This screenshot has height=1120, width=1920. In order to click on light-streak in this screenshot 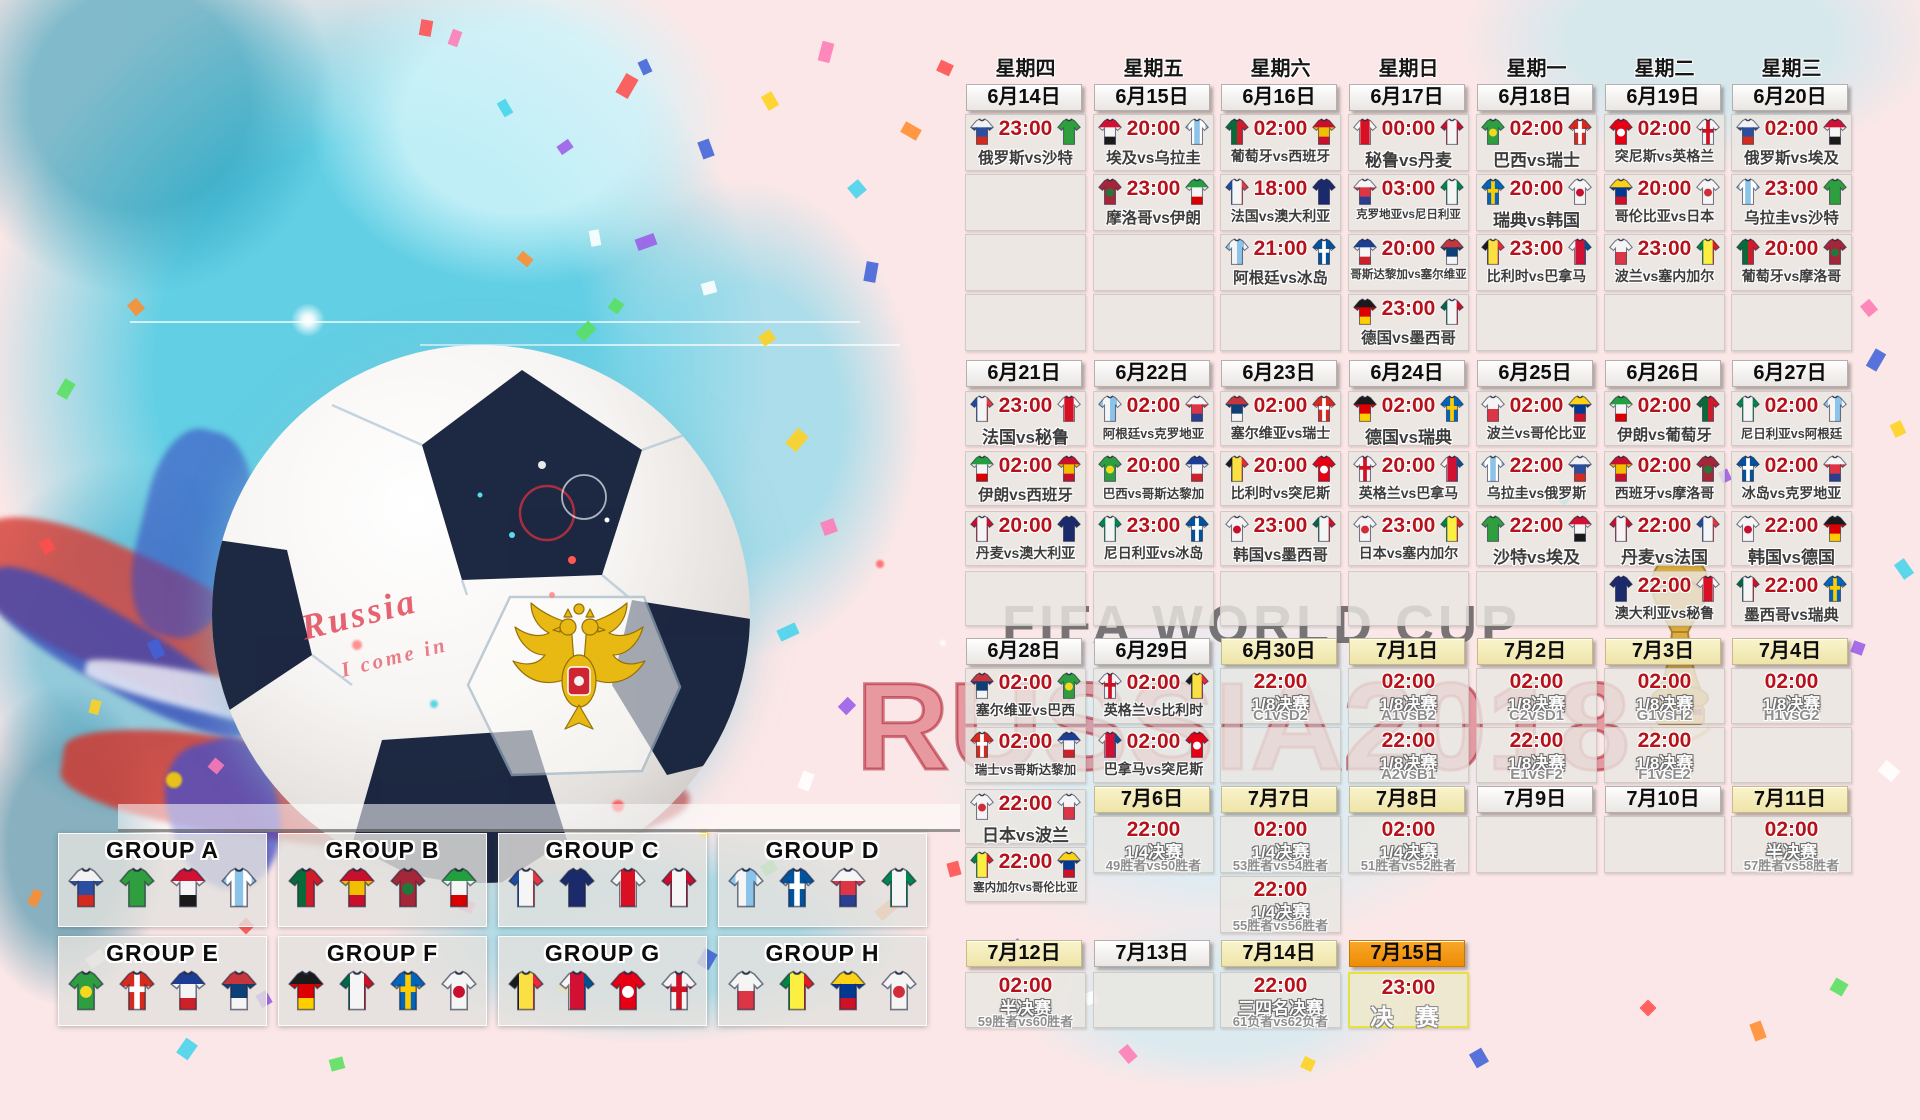, I will do `click(495, 322)`.